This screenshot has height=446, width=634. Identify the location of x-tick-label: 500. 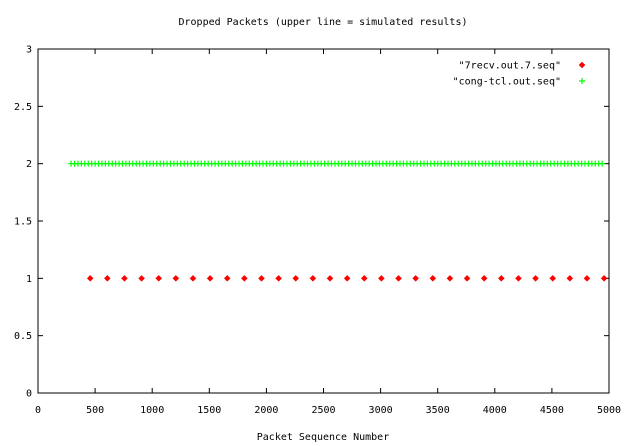
(95, 410).